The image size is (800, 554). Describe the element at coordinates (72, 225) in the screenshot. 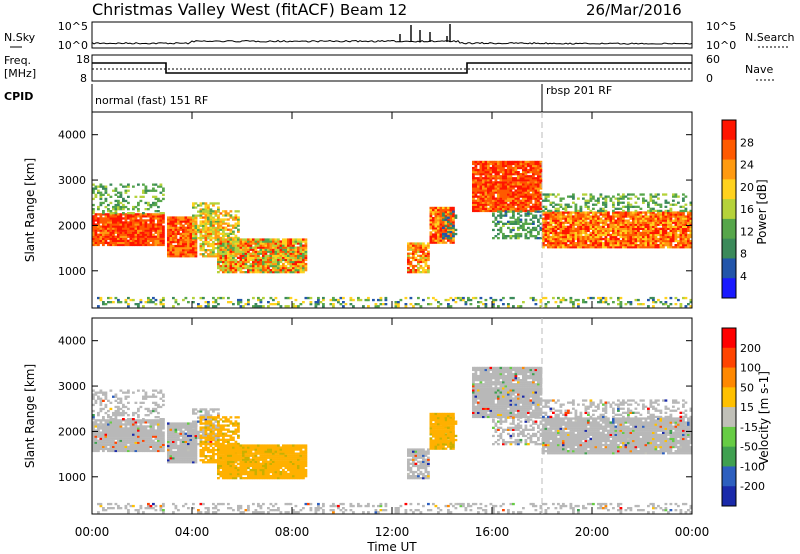

I see `y-tick-label: 2000` at that location.